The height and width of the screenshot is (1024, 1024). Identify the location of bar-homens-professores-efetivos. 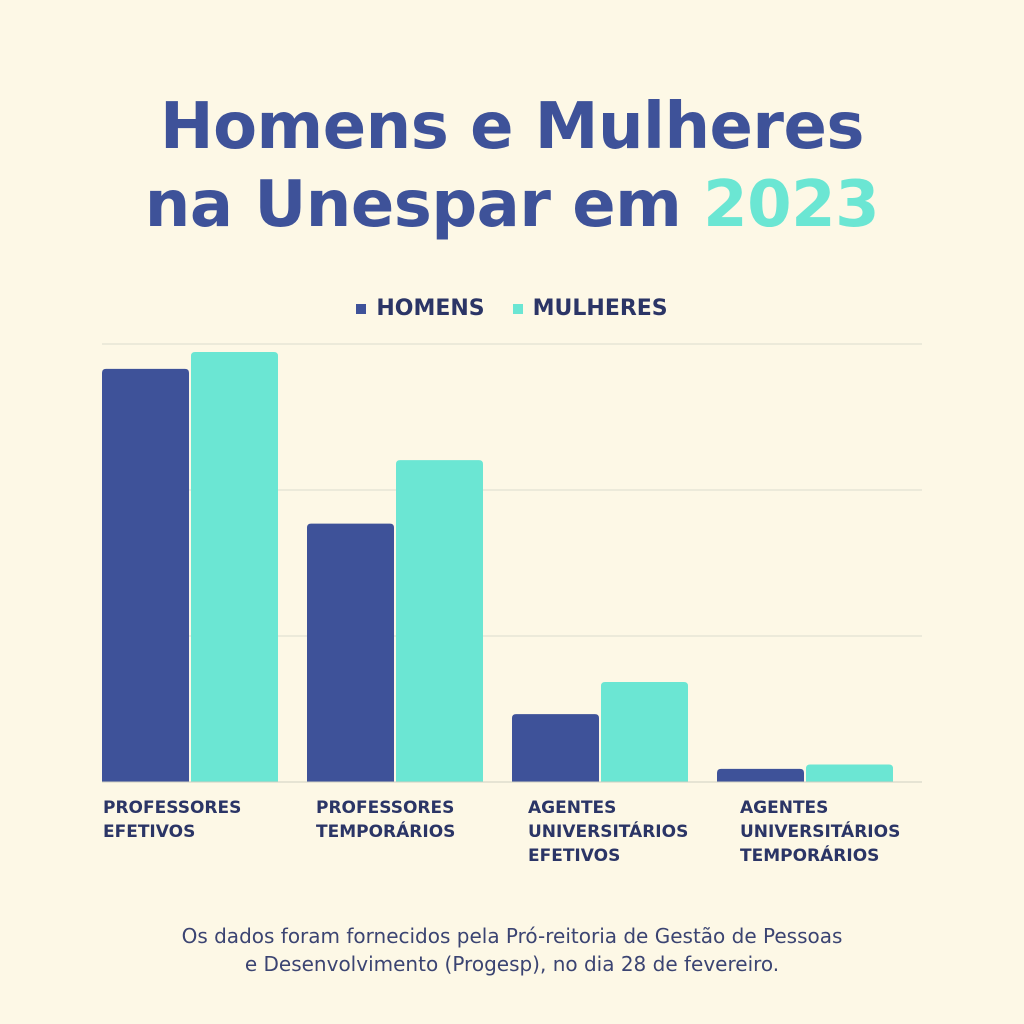
(145, 575).